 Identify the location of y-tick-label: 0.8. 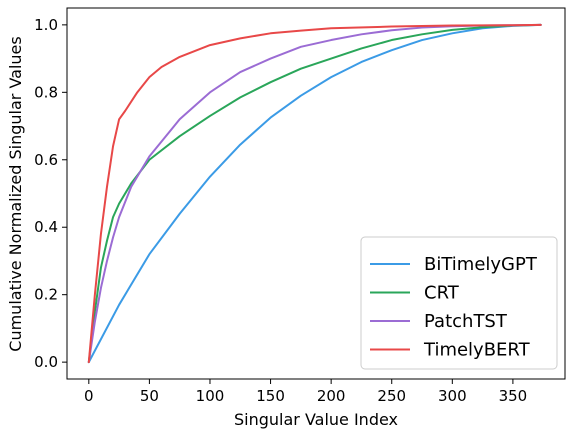
(46, 92).